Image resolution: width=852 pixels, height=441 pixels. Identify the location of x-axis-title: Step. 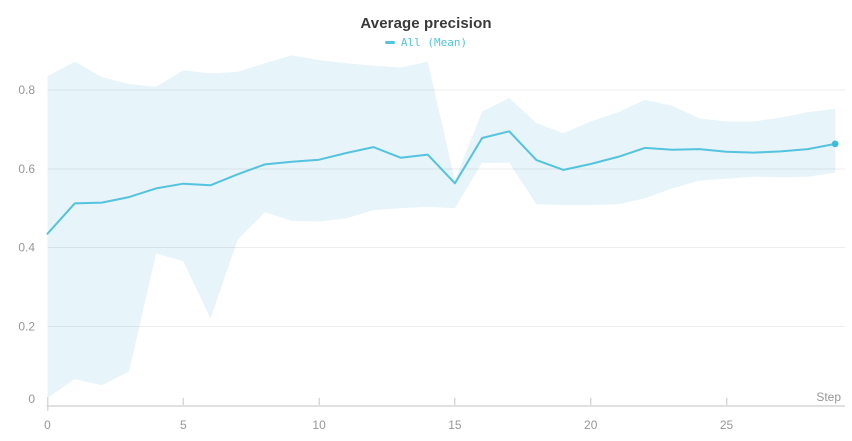
(828, 397).